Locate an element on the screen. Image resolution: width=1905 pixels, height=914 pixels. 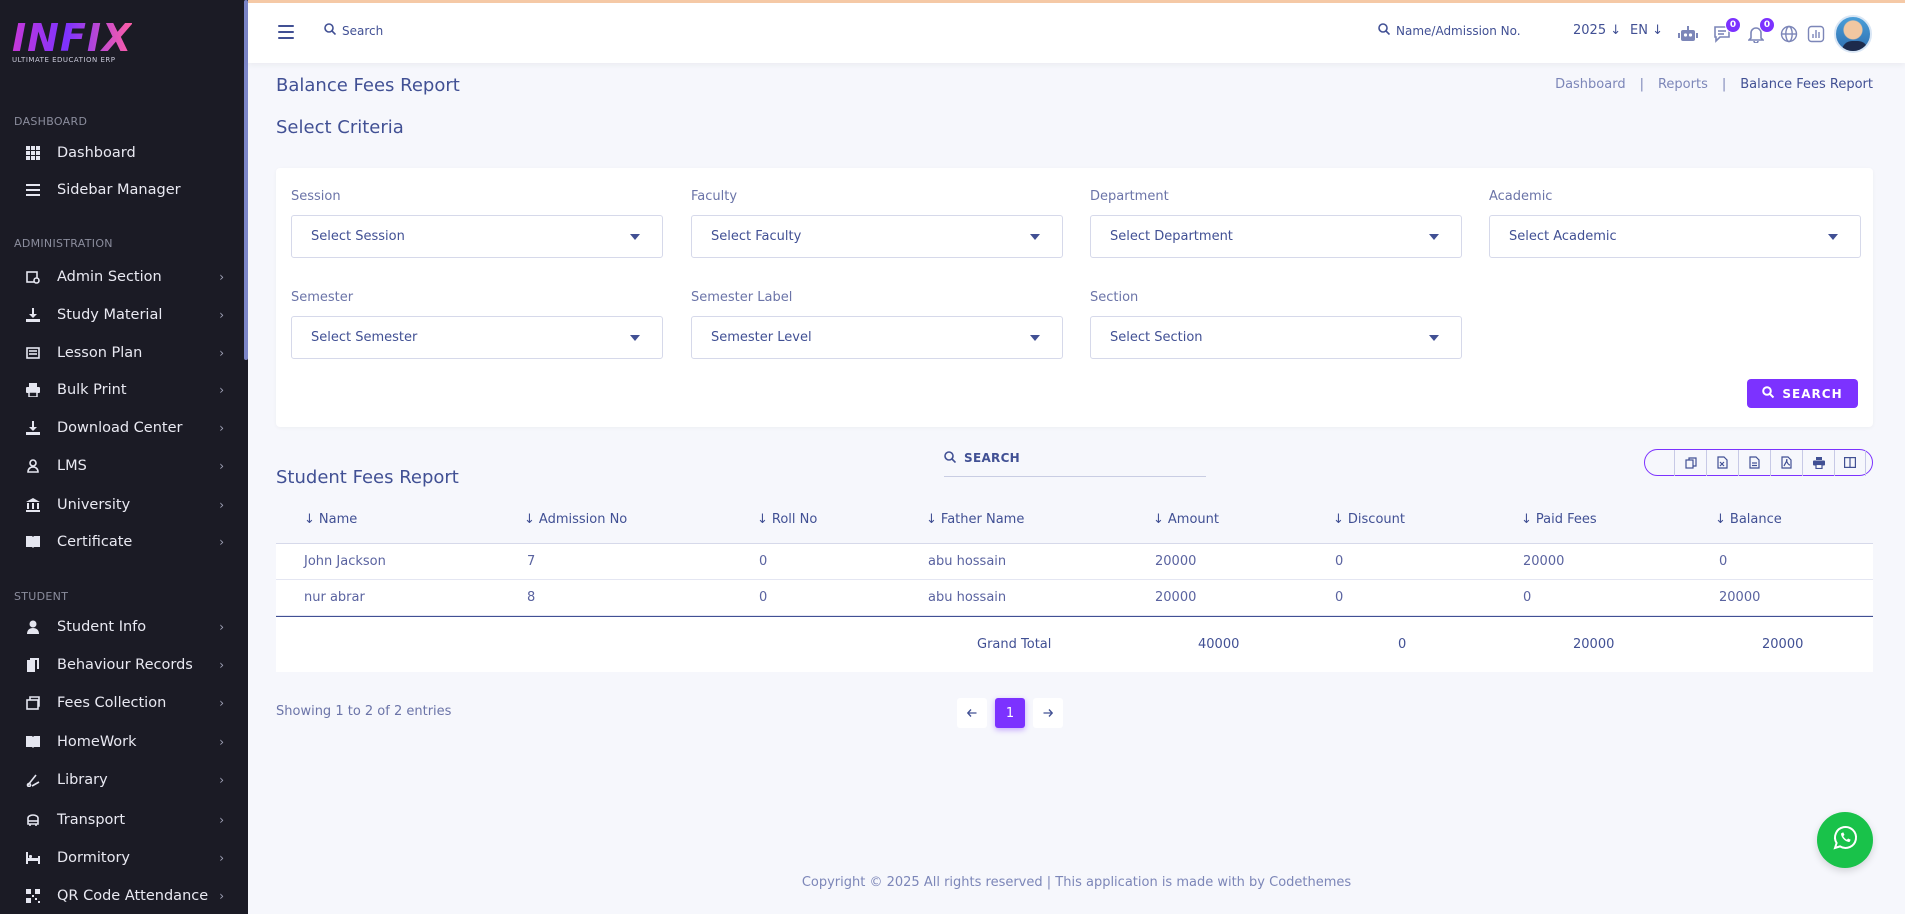
whatsapp-button is located at coordinates (1845, 840).